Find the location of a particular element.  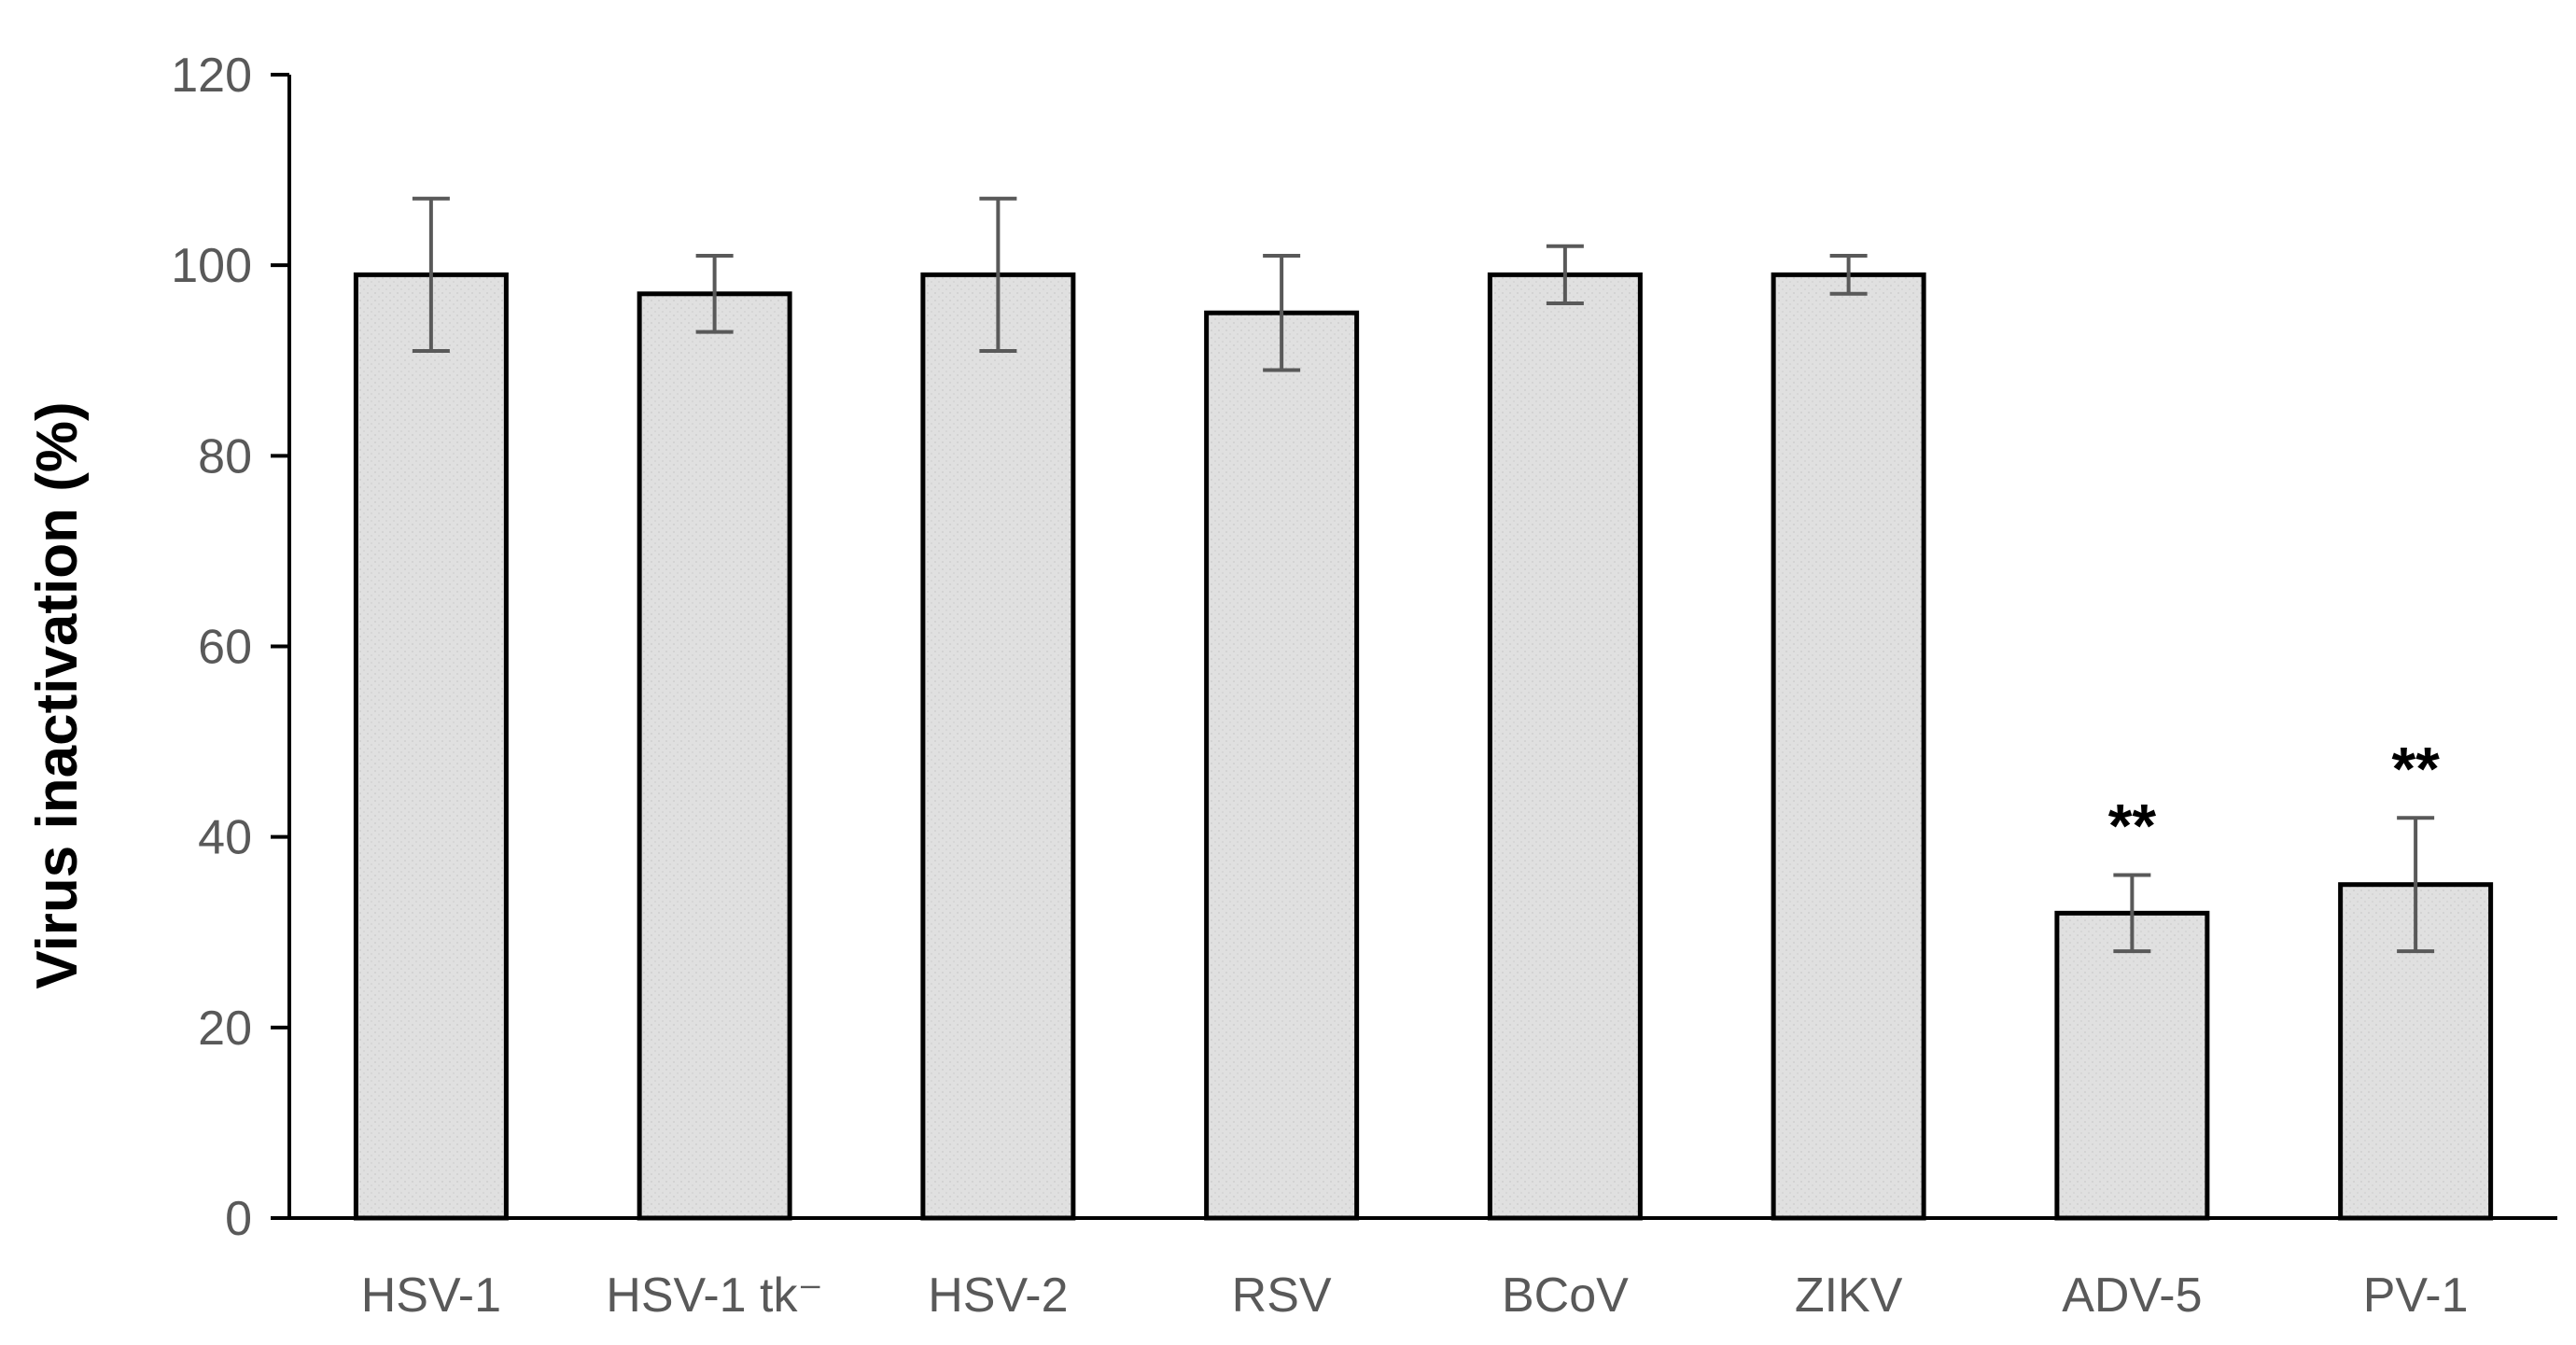

x-tick-label: HSV-1 is located at coordinates (431, 1295).